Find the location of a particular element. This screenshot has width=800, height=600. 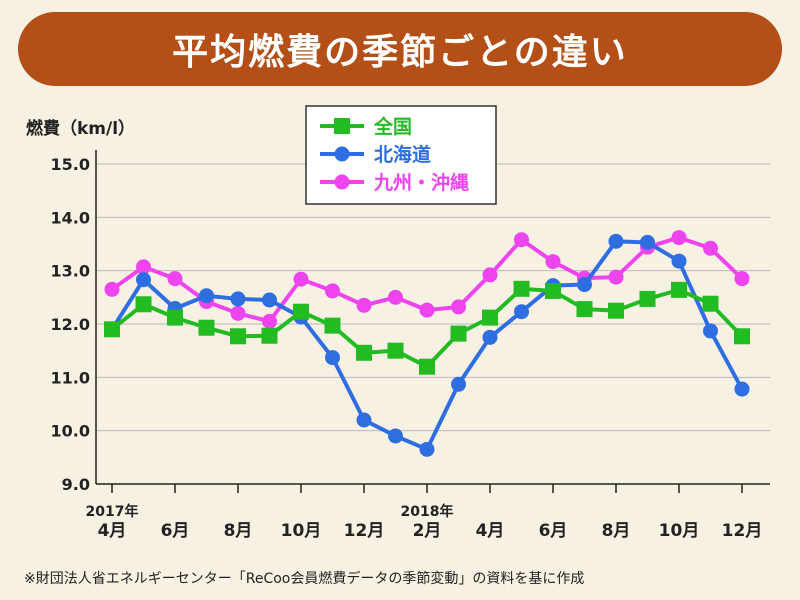

title-banner: 平均燃費の季節ごとの違い is located at coordinates (400, 49).